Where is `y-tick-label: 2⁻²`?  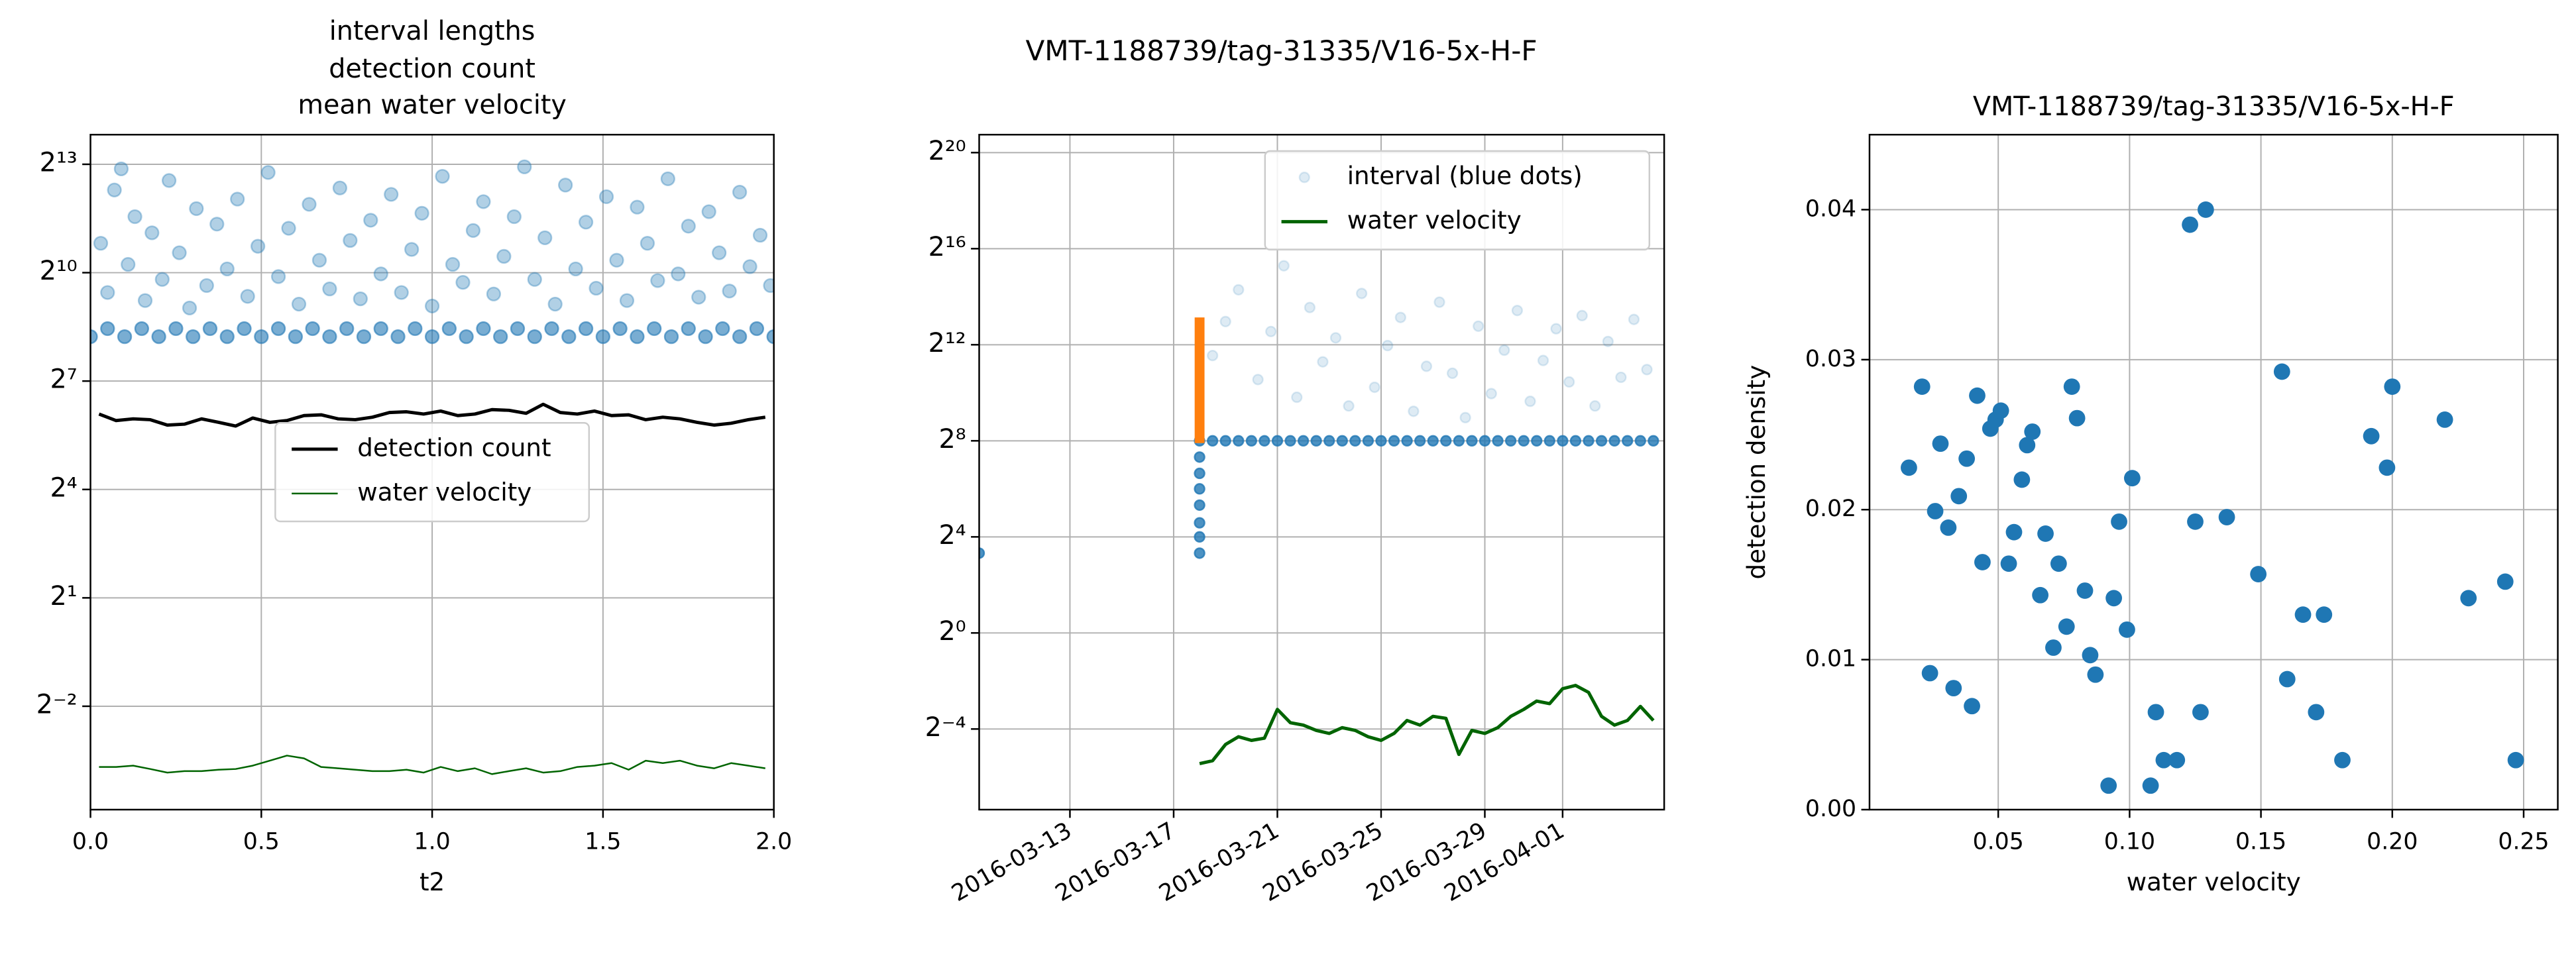
y-tick-label: 2⁻² is located at coordinates (57, 704).